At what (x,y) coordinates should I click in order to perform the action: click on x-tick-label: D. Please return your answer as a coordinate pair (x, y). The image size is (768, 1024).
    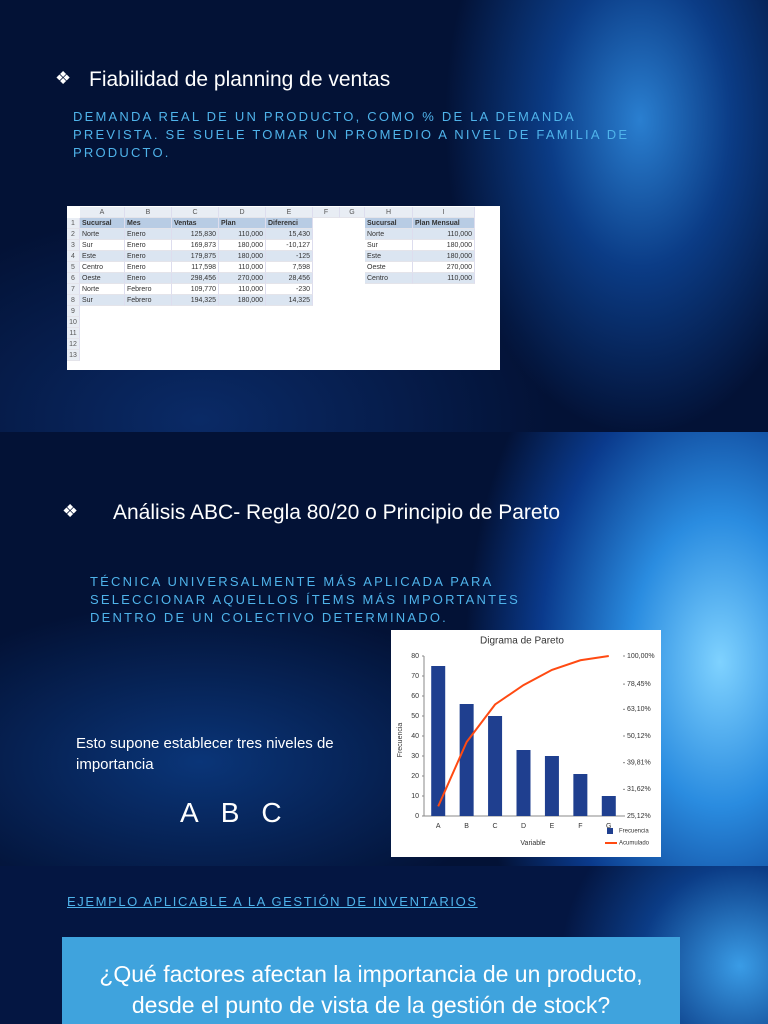
    Looking at the image, I should click on (523, 826).